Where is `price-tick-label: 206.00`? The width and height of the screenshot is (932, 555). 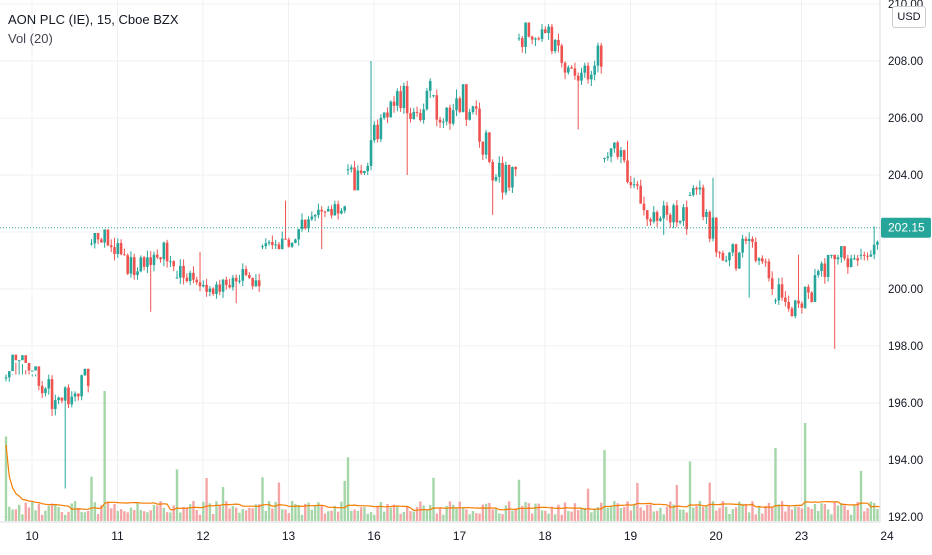
price-tick-label: 206.00 is located at coordinates (905, 119).